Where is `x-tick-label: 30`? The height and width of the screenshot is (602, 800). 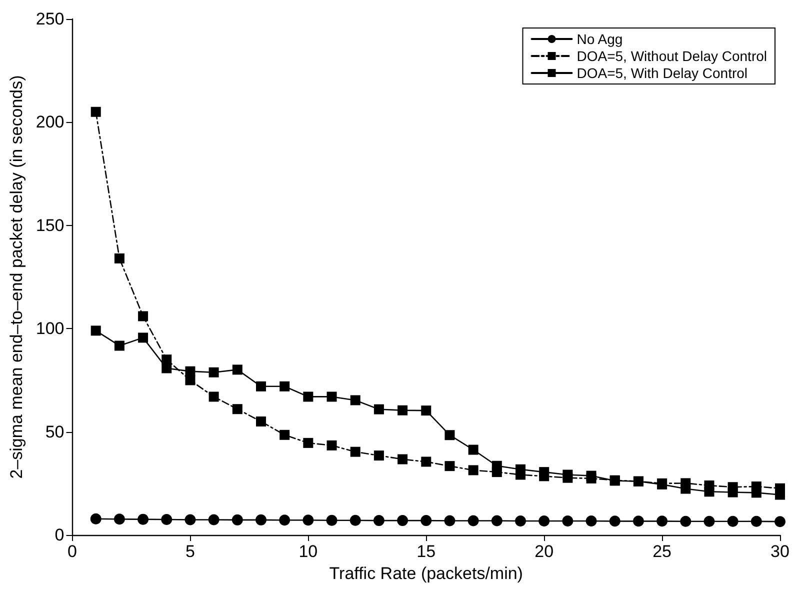 x-tick-label: 30 is located at coordinates (780, 551).